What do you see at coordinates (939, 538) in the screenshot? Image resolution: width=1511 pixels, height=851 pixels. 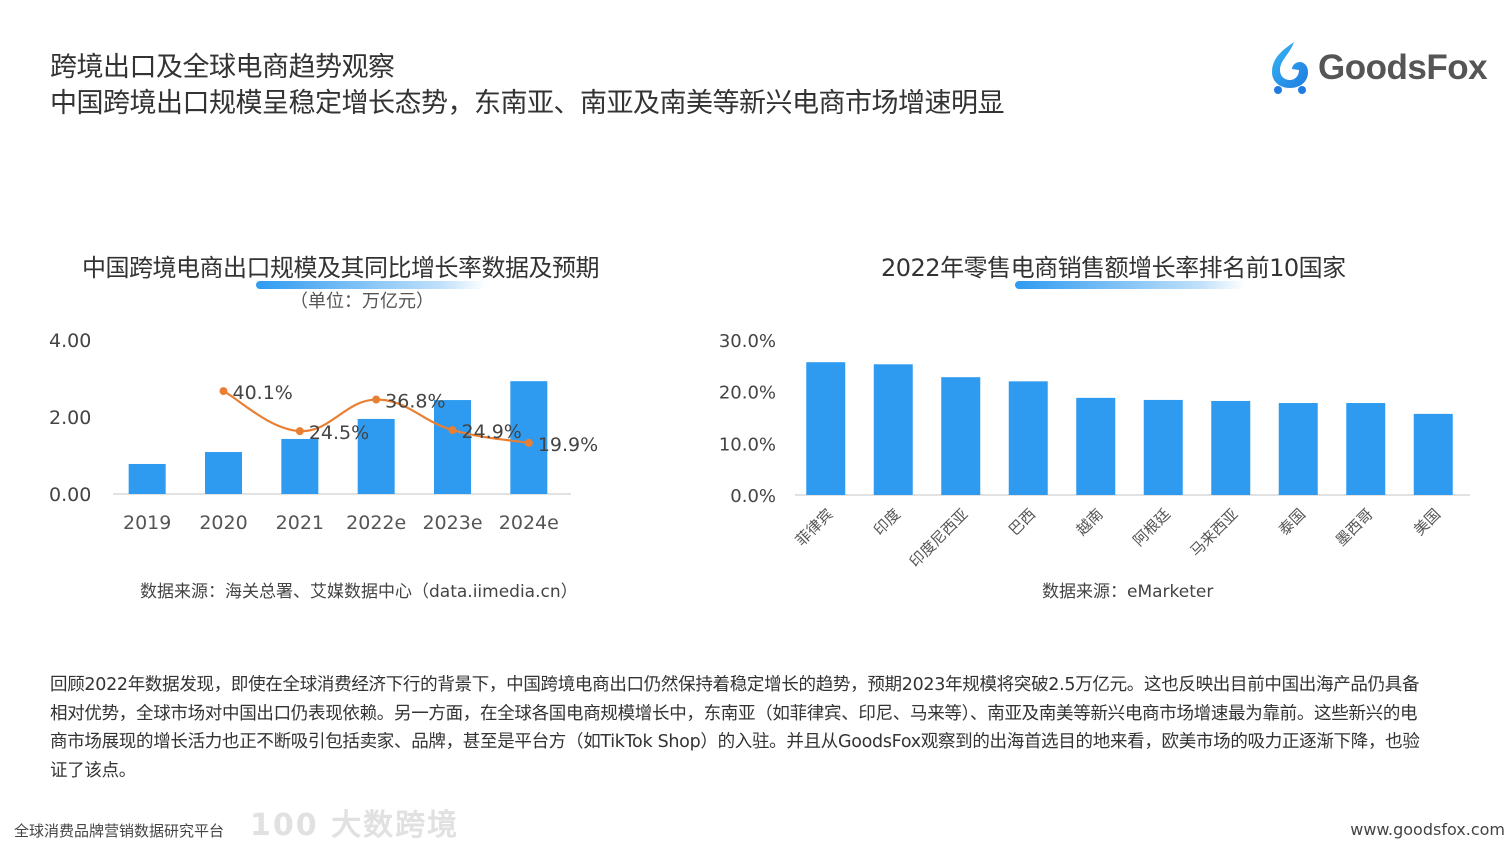 I see `x-tick-label: 印度尼西亚` at bounding box center [939, 538].